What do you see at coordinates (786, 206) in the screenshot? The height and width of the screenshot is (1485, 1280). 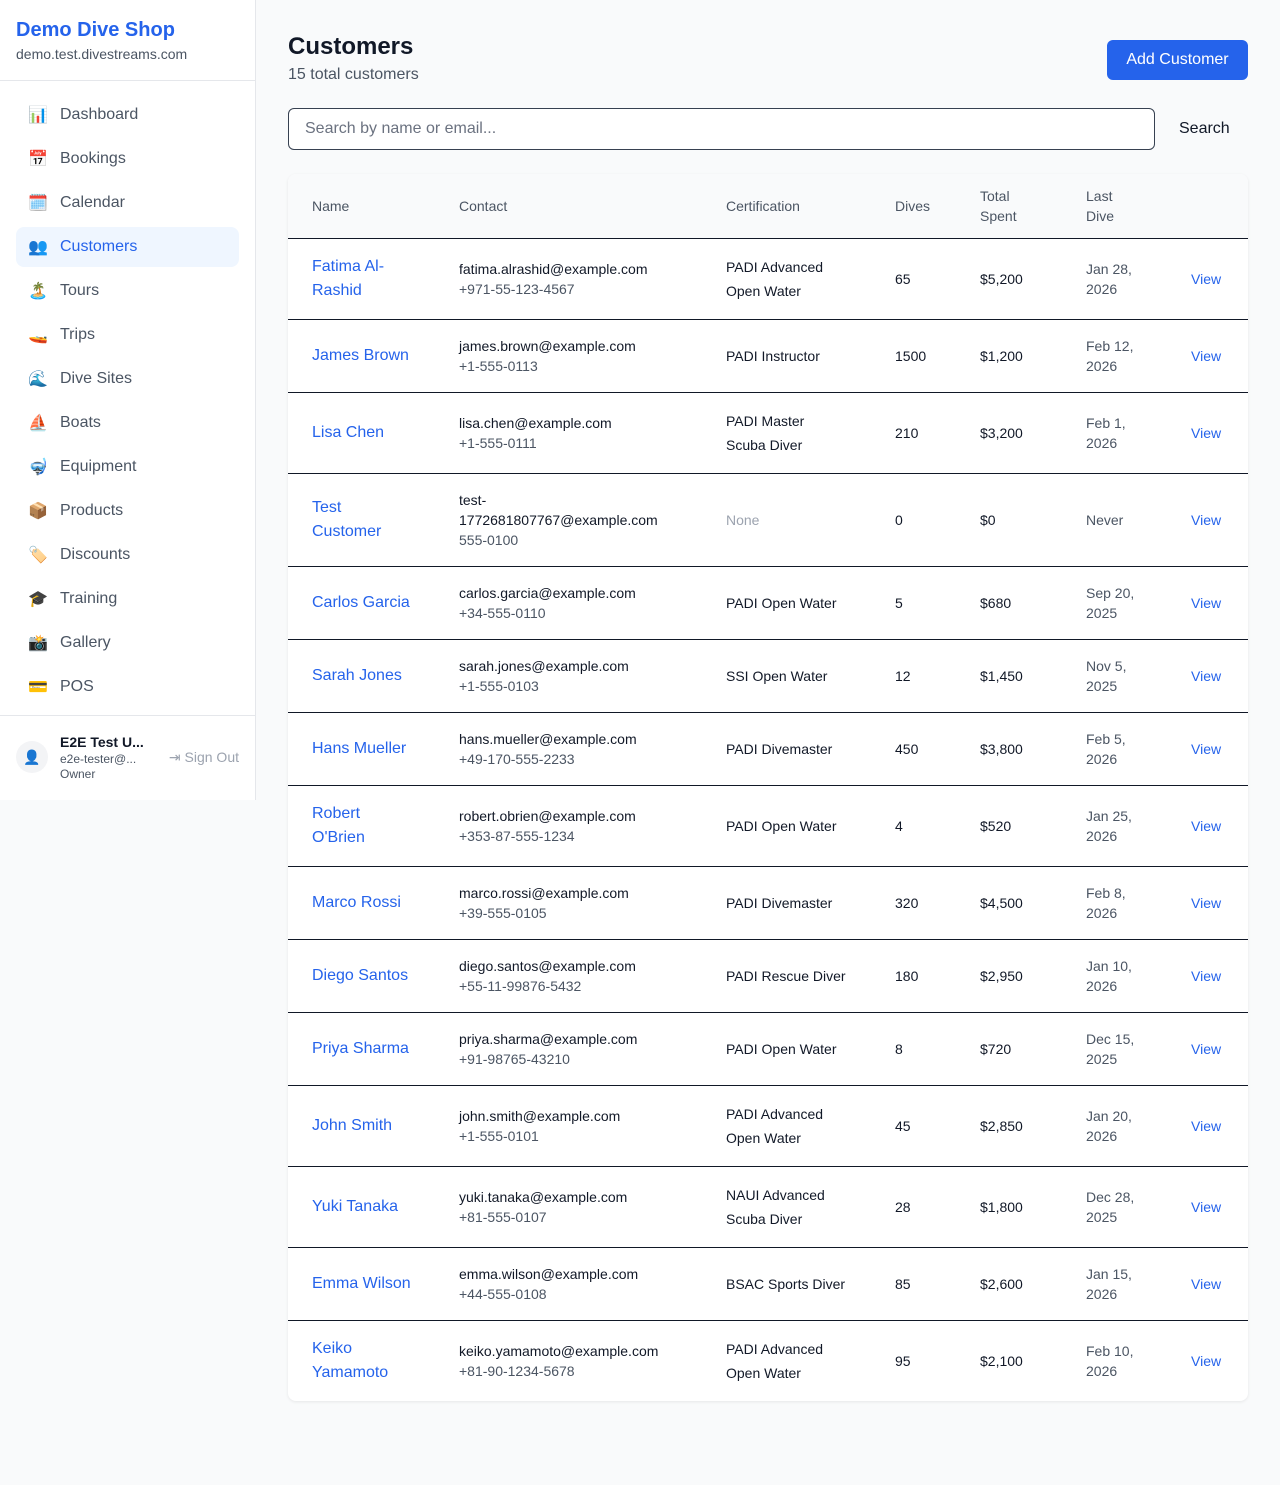 I see `column-header-certification: Certification` at bounding box center [786, 206].